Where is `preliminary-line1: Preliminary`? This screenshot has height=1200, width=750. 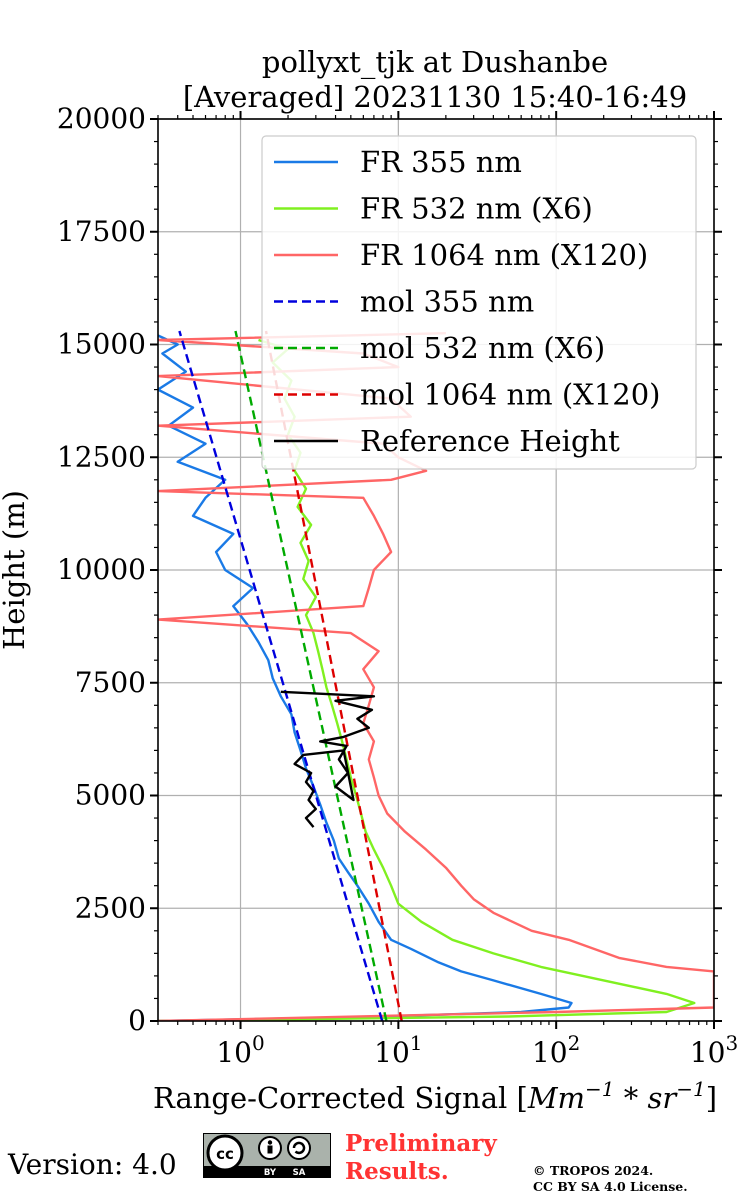
preliminary-line1: Preliminary is located at coordinates (421, 1143).